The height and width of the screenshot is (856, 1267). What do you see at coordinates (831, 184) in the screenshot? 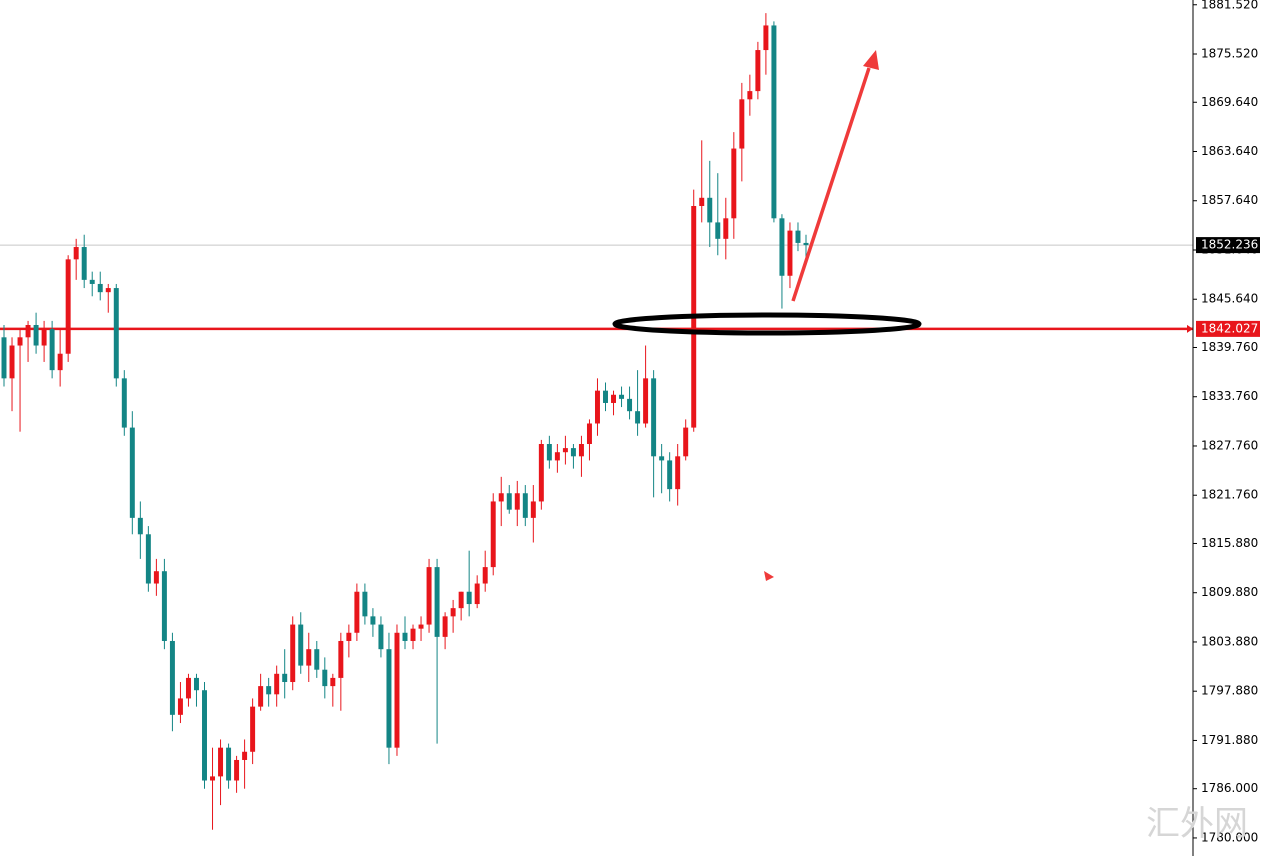
I see `annotation-arrow` at bounding box center [831, 184].